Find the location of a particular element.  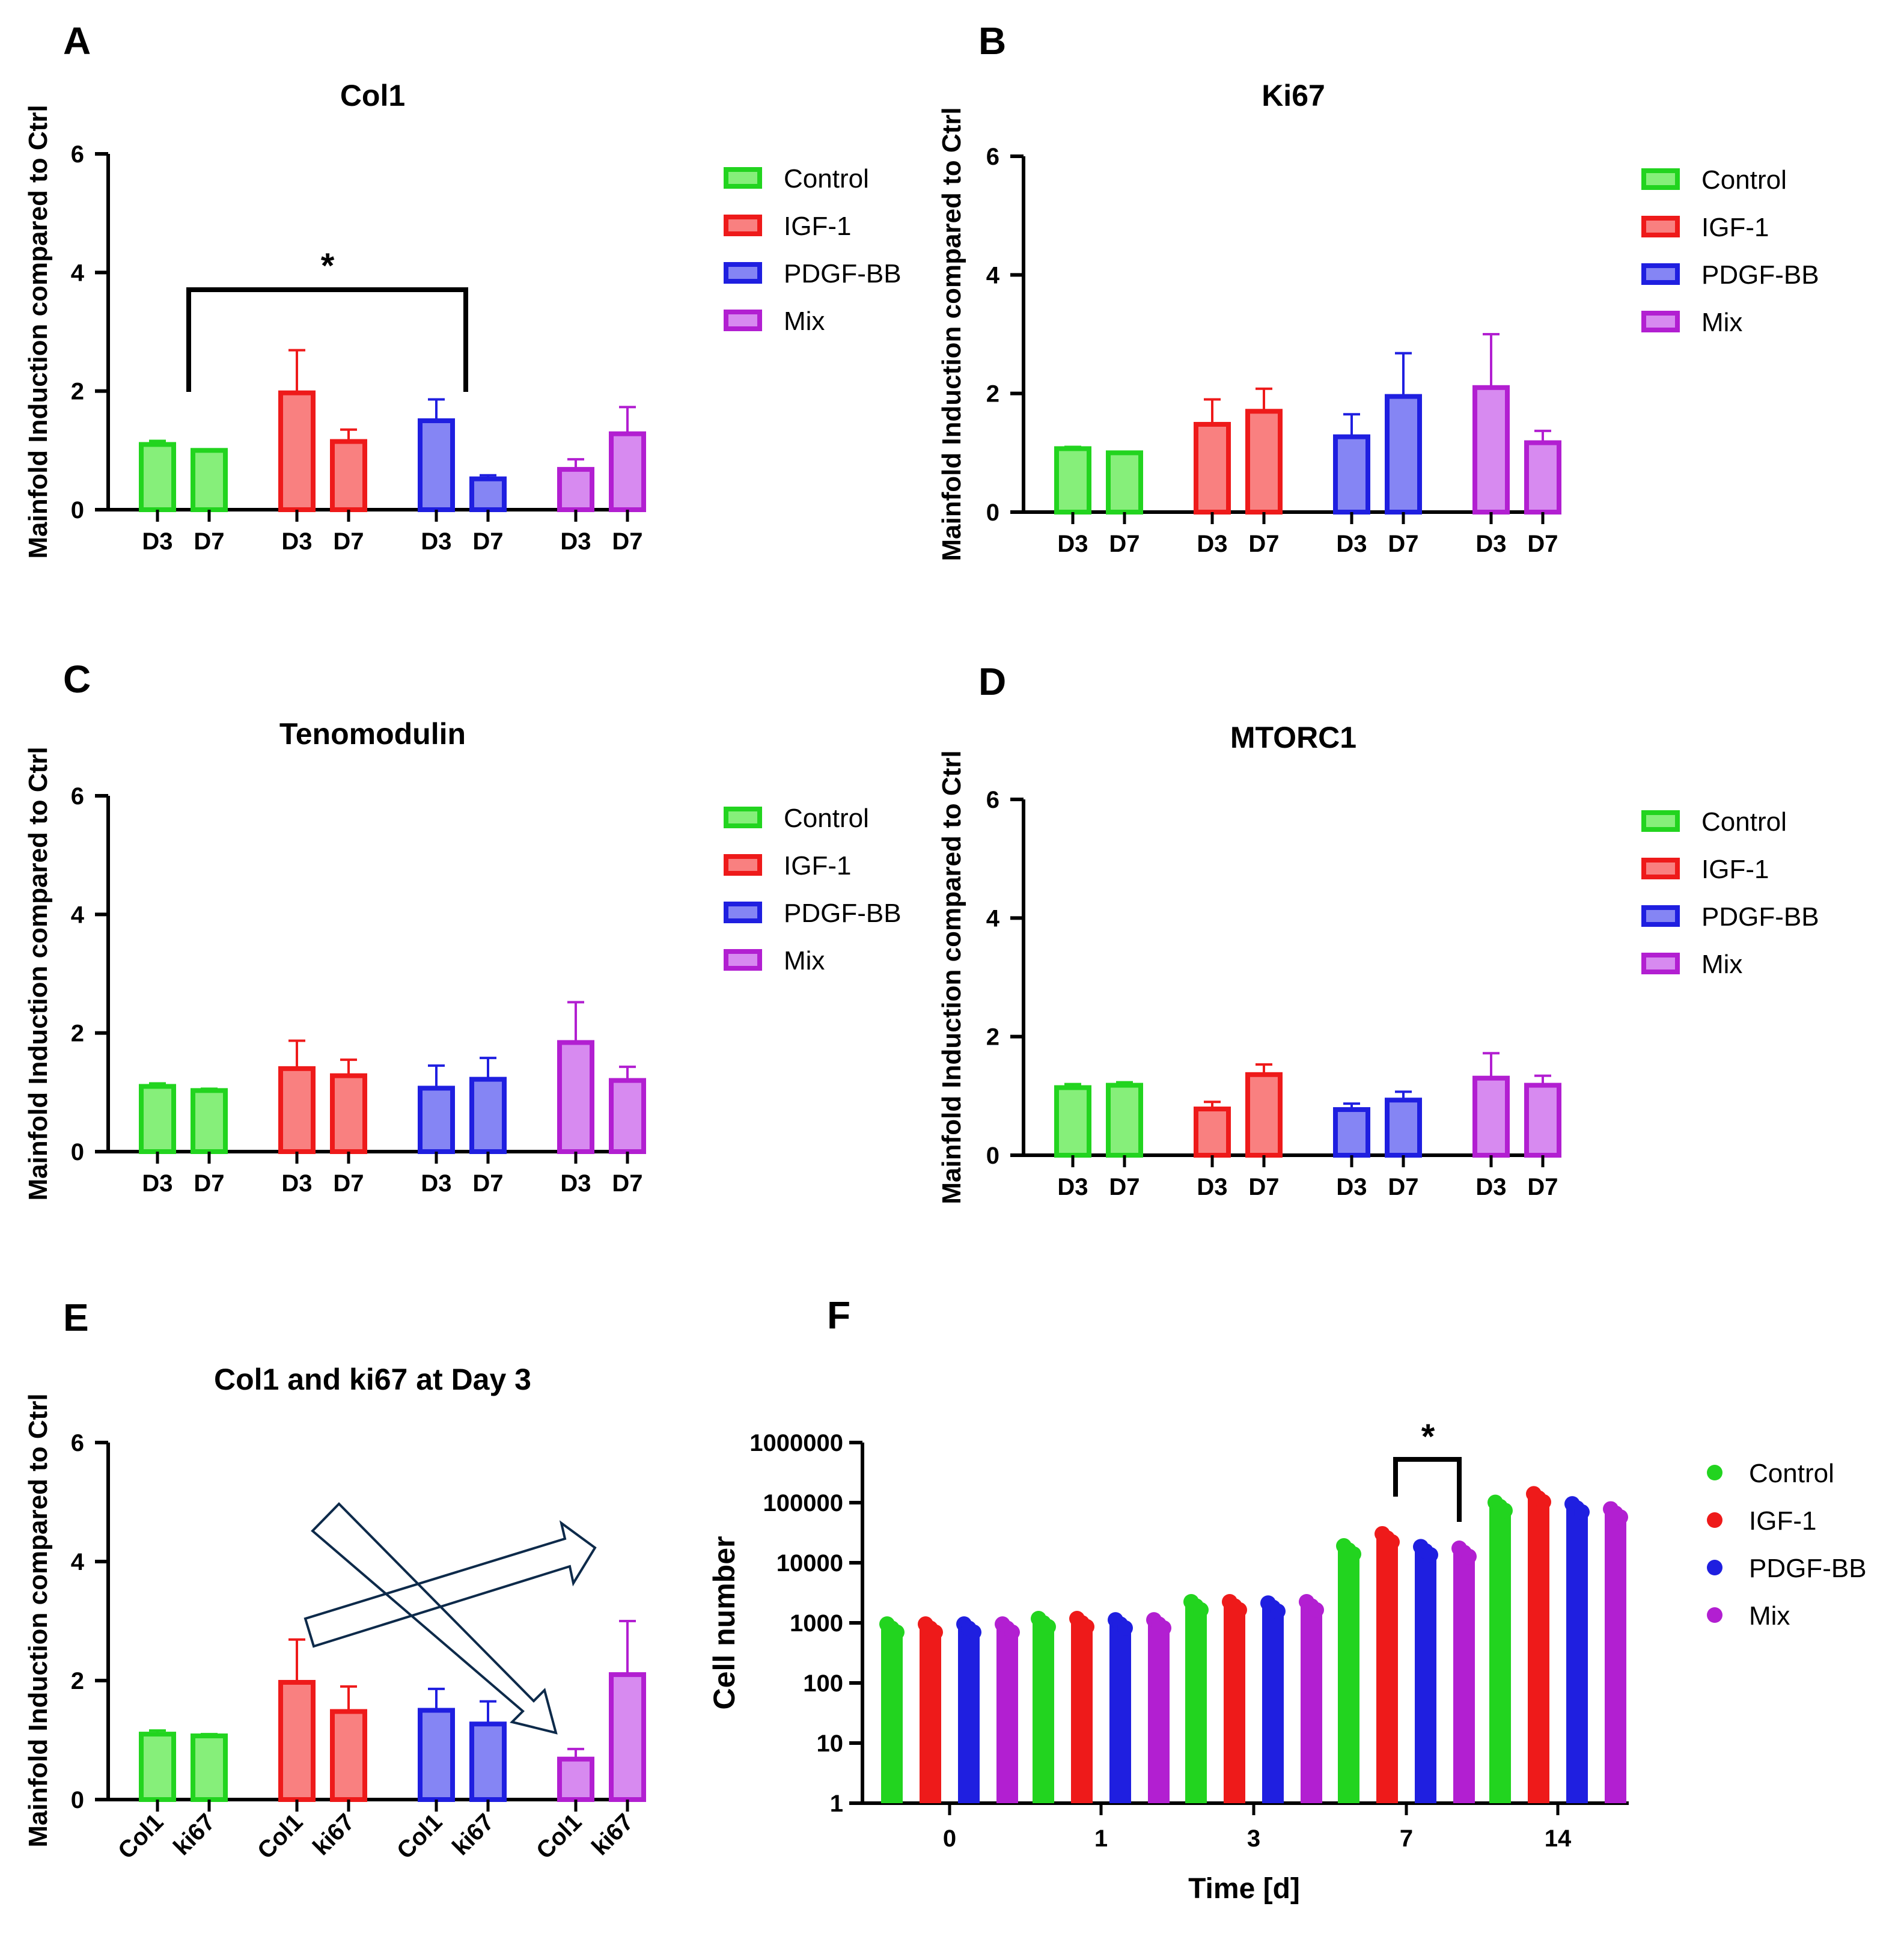

bar-pdgf-bb-d3 is located at coordinates (1351, 1133).